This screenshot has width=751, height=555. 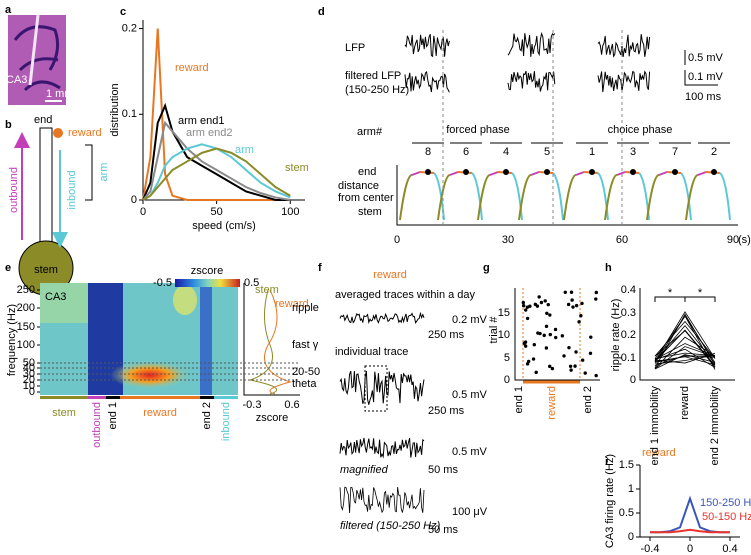 I want to click on label: 0.2 mV, so click(x=470, y=320).